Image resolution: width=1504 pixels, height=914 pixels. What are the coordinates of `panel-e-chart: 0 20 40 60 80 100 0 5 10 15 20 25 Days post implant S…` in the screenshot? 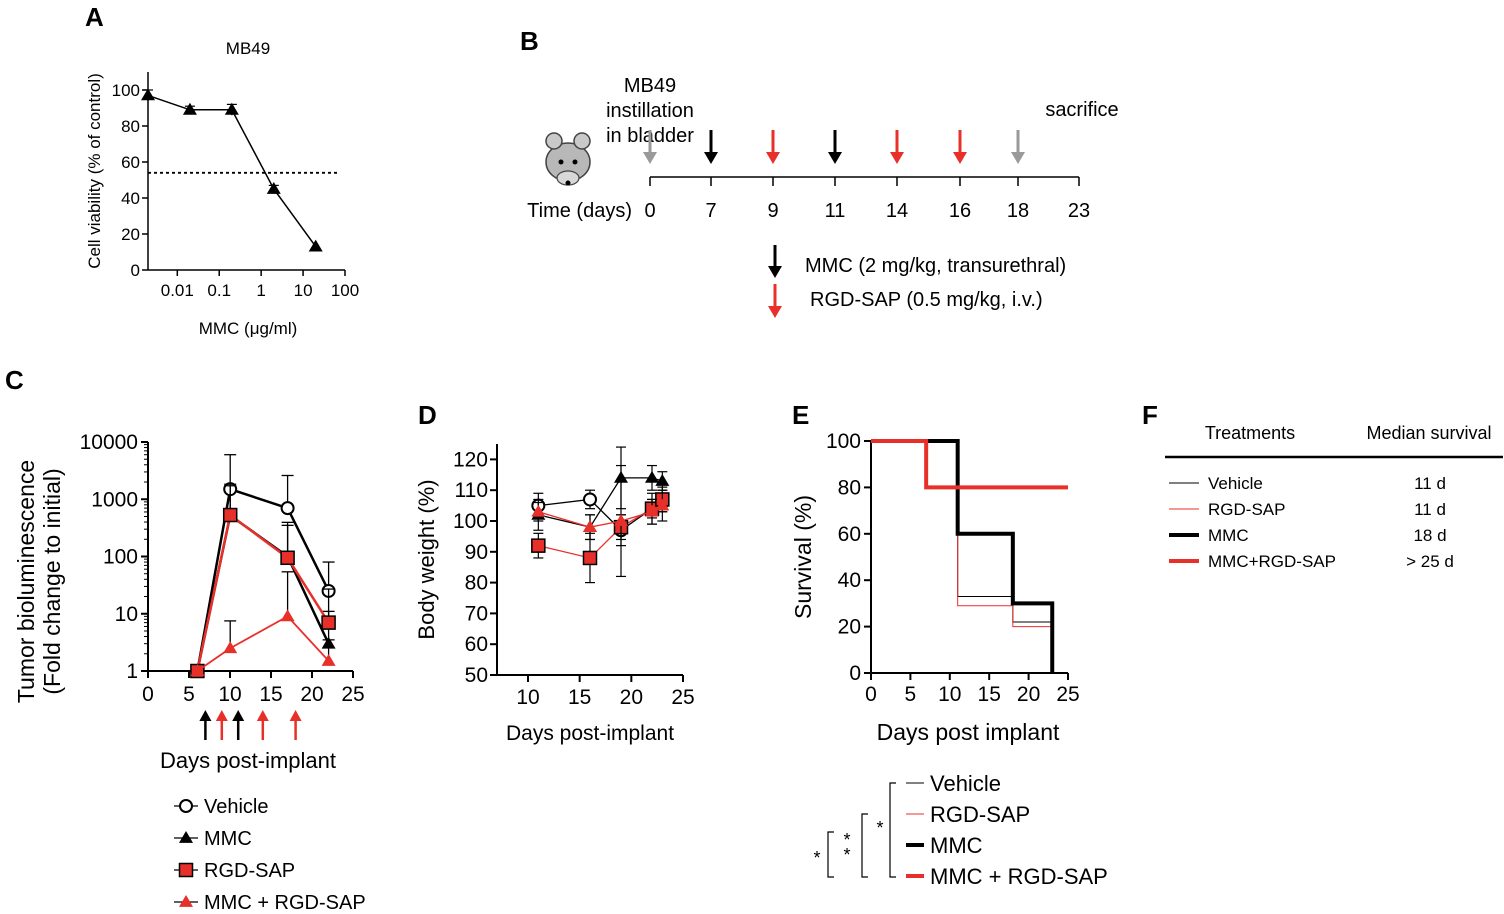 It's located at (949, 659).